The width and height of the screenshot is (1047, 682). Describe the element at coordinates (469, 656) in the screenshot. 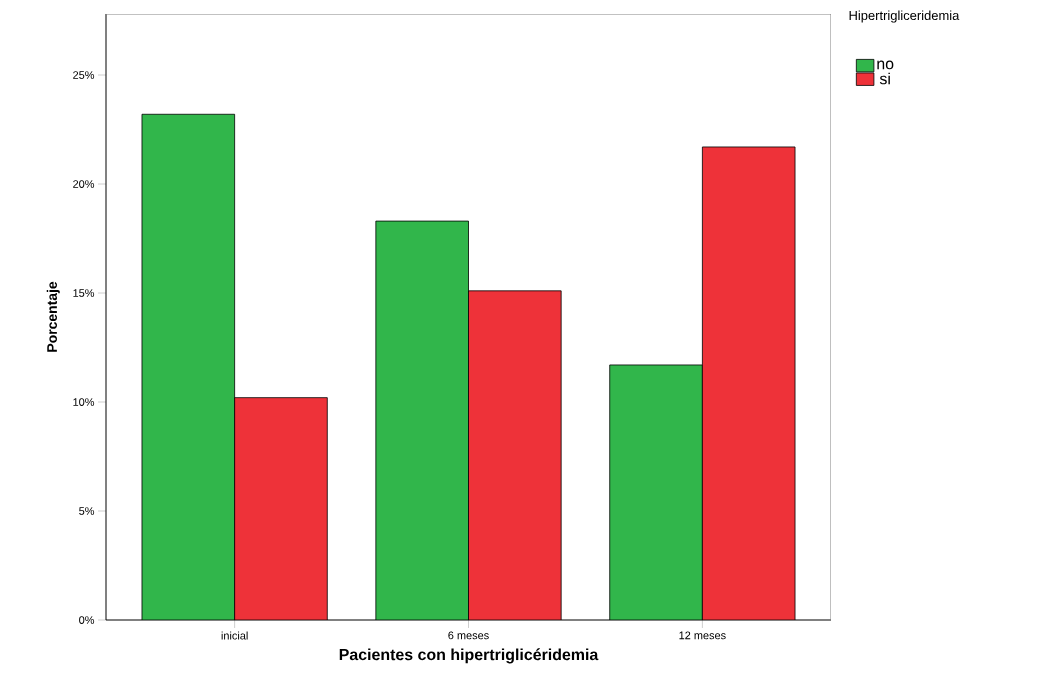

I see `x-axis-title: Pacientes con hipertriglicéridemia` at that location.